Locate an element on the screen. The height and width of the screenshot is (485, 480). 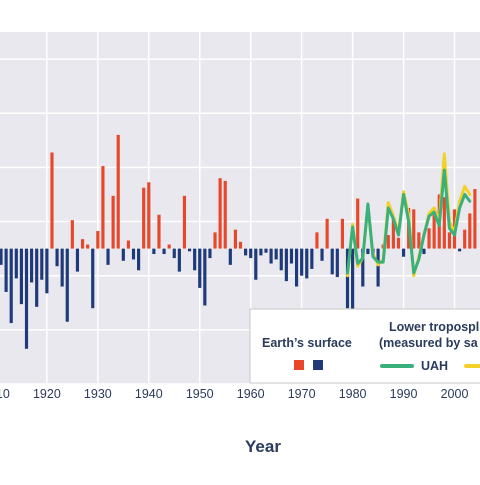
legend-warm-swatch is located at coordinates (299, 365).